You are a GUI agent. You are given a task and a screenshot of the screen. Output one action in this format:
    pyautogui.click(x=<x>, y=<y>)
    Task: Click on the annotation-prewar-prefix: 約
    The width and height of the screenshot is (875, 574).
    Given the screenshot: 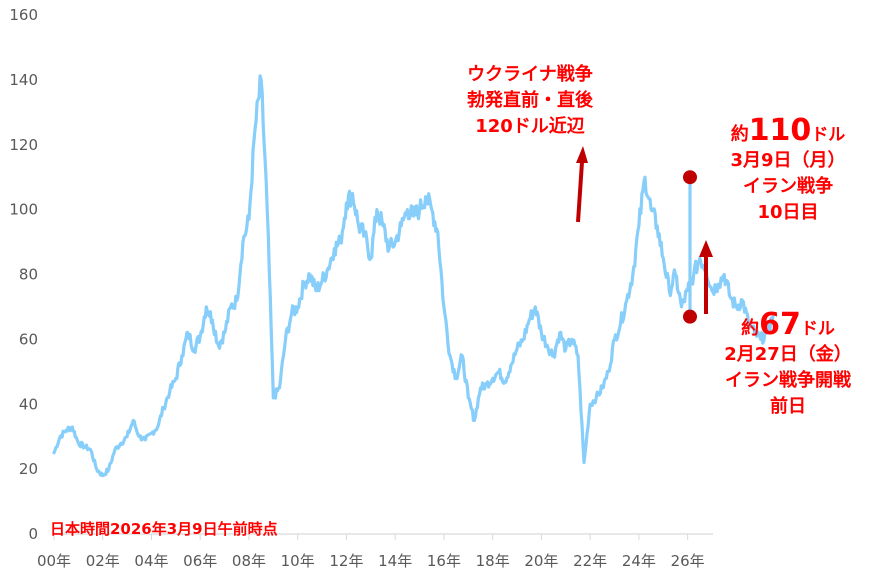 What is the action you would take?
    pyautogui.click(x=750, y=328)
    